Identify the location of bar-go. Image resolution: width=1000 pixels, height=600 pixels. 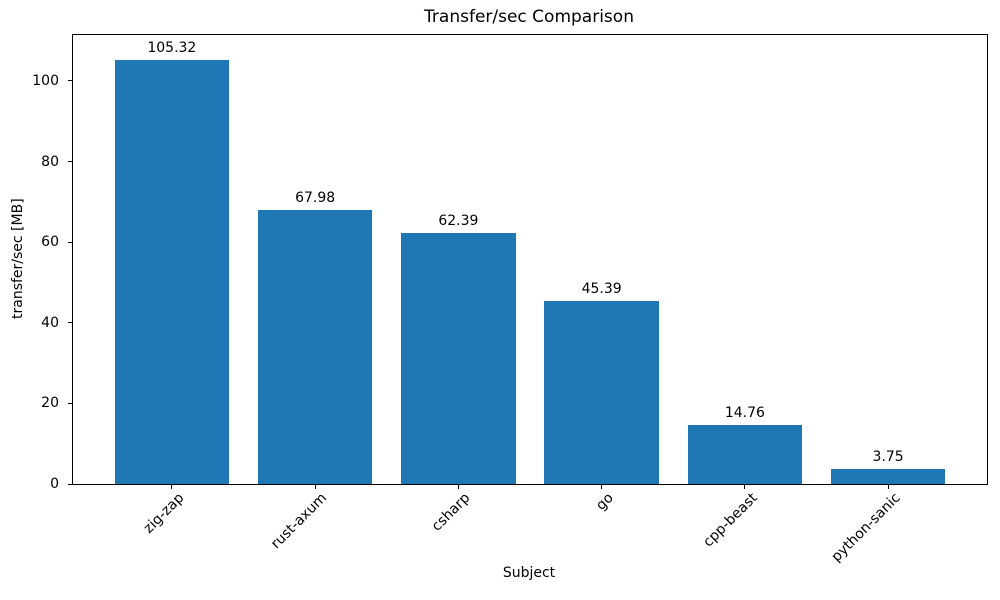
(601, 392).